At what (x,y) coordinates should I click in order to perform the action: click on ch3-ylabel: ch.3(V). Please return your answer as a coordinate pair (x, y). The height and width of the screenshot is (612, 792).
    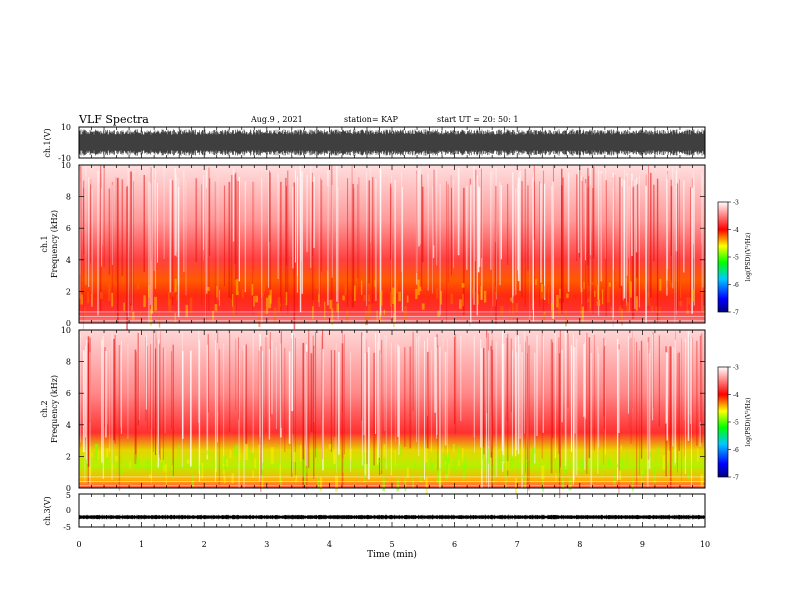
    Looking at the image, I should click on (47, 510).